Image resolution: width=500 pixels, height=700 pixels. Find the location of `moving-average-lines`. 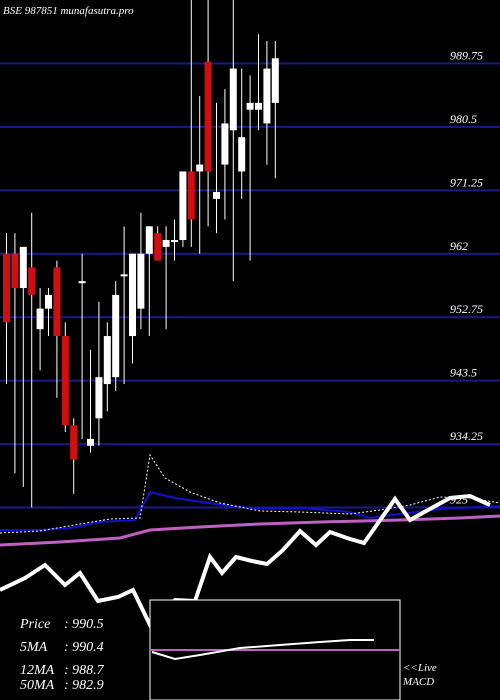

moving-average-lines is located at coordinates (250, 500).